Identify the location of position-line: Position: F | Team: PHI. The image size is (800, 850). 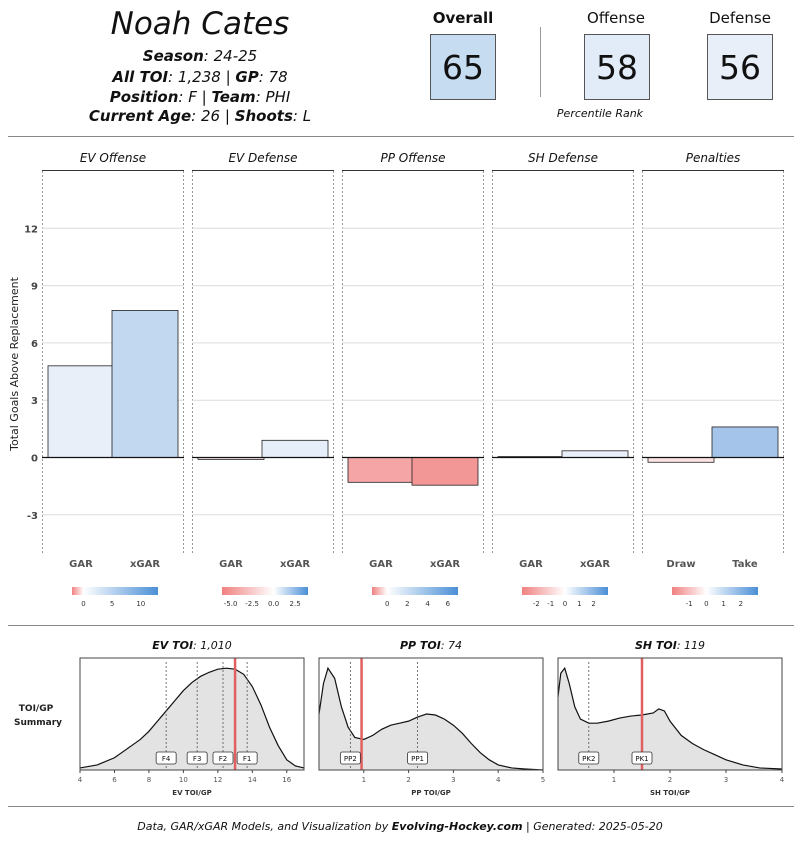
(200, 97).